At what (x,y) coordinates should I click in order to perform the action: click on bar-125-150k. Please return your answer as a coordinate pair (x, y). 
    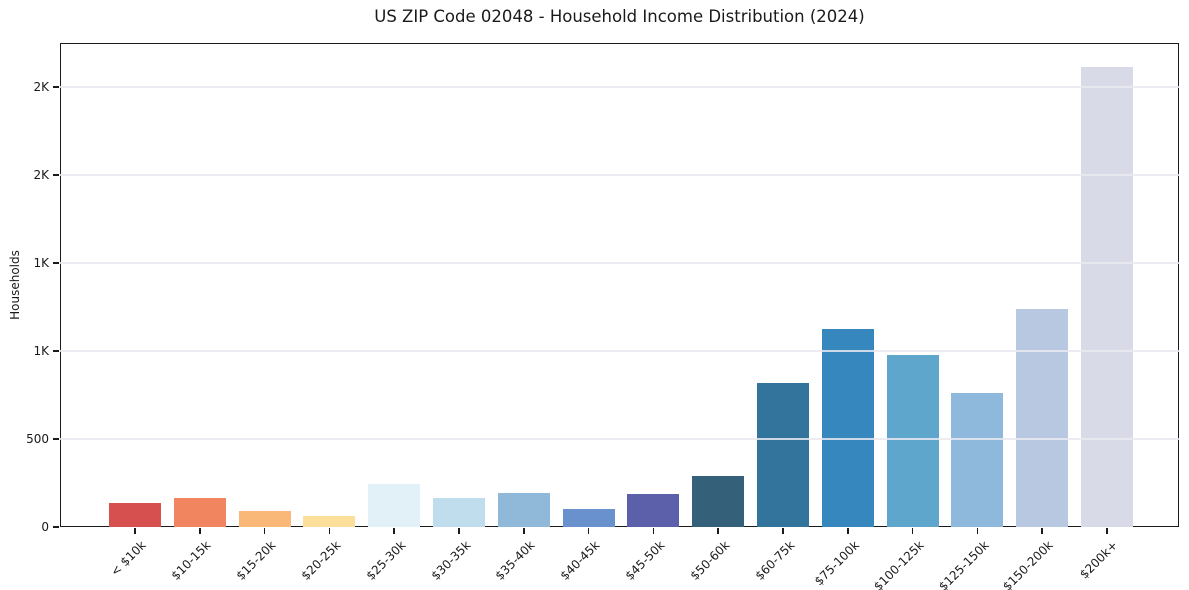
    Looking at the image, I should click on (977, 460).